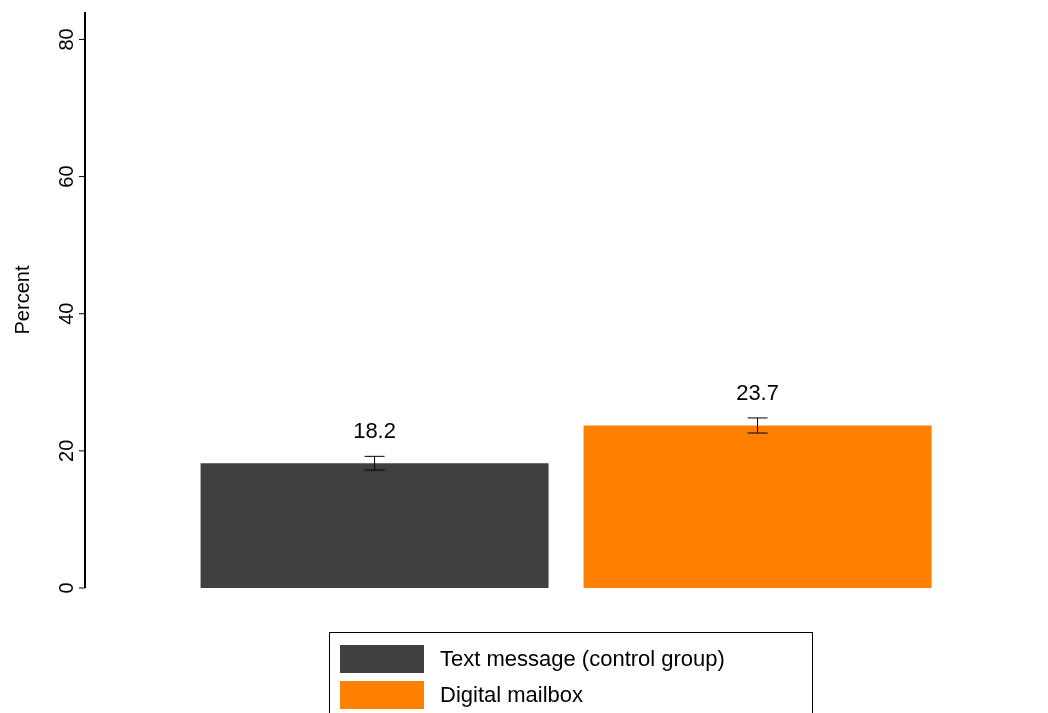  Describe the element at coordinates (582, 659) in the screenshot. I see `legend-label: Text message (control group)` at that location.